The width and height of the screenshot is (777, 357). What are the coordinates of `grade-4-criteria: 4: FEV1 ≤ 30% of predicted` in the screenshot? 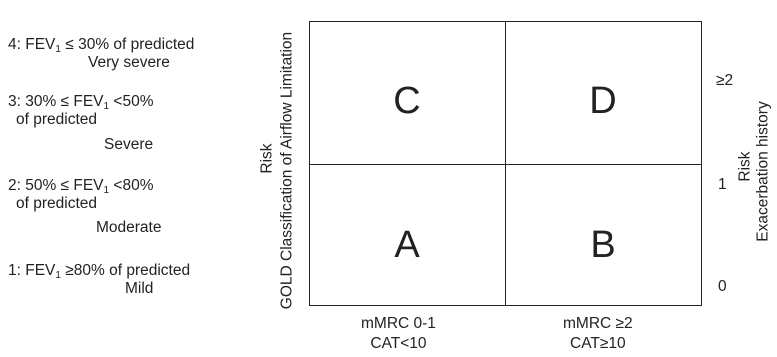 It's located at (101, 45).